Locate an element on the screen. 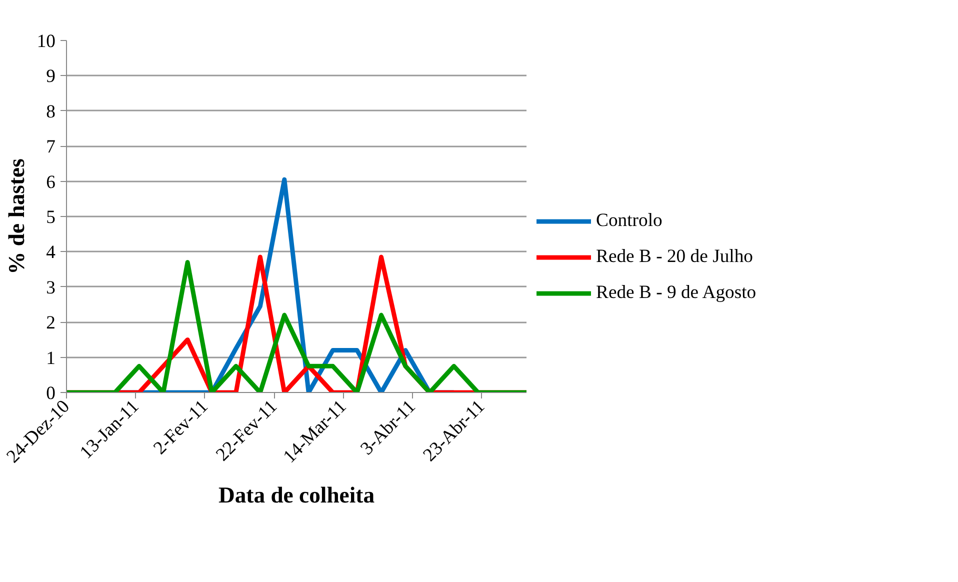 The image size is (958, 582). y-axis-title: % de hastes is located at coordinates (16, 216).